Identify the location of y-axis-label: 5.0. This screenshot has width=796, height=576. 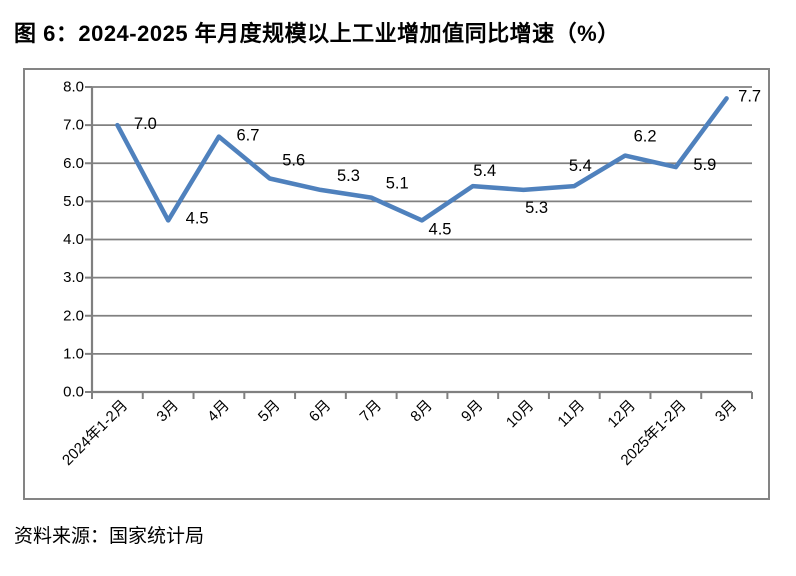
(73, 201).